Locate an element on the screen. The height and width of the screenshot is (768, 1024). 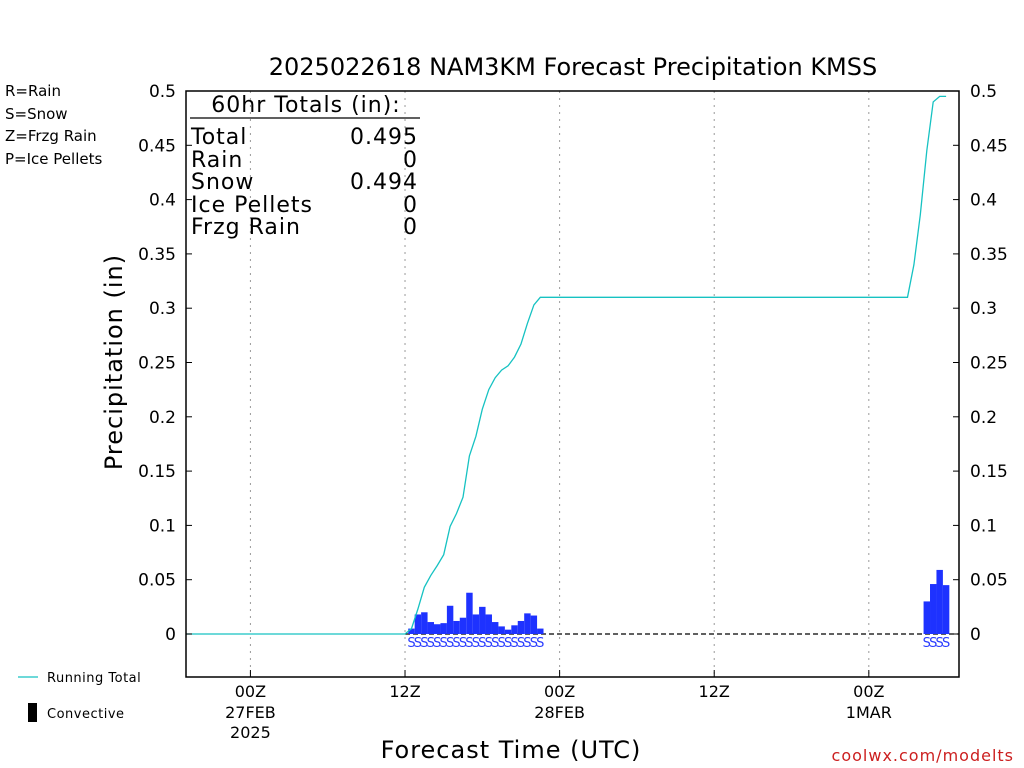
y-tick-label-right: 0.35 is located at coordinates (989, 255).